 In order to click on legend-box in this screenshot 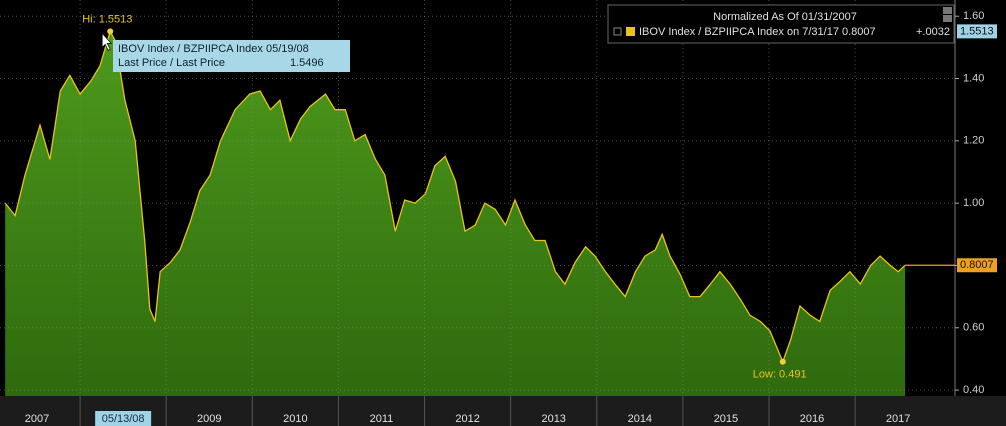, I will do `click(781, 24)`.